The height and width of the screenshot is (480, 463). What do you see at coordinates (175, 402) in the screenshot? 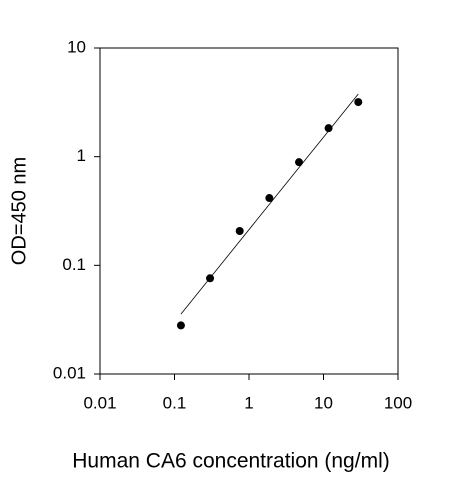
I see `x-tick-label: 0.1` at bounding box center [175, 402].